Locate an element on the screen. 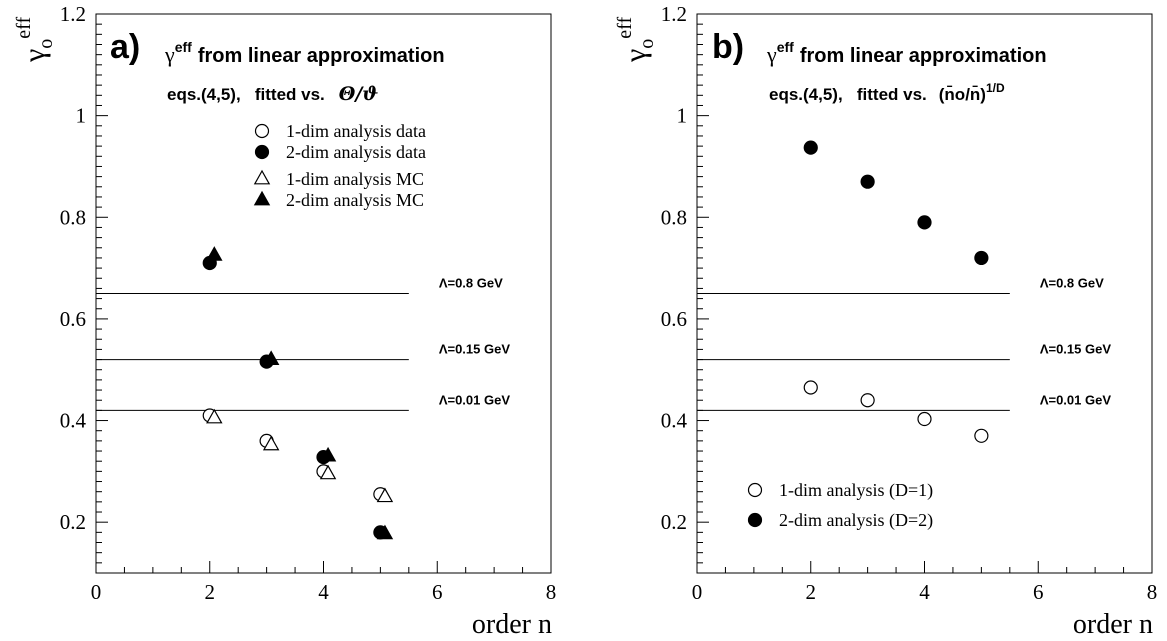  panel-b-letter: b) is located at coordinates (728, 47).